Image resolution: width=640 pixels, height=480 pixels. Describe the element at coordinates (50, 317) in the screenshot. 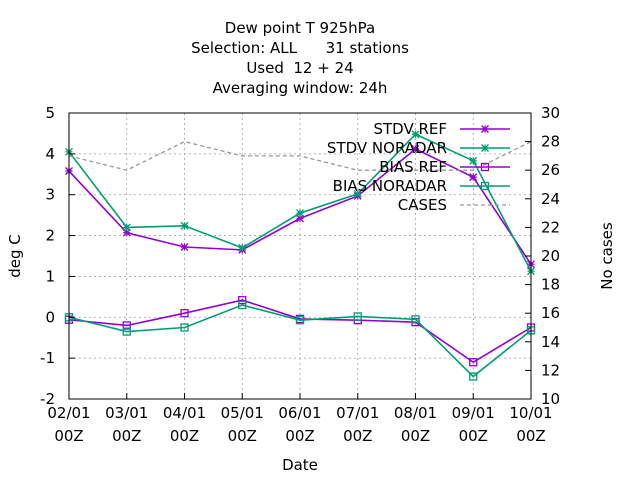

I see `y-tick-label: 0` at that location.